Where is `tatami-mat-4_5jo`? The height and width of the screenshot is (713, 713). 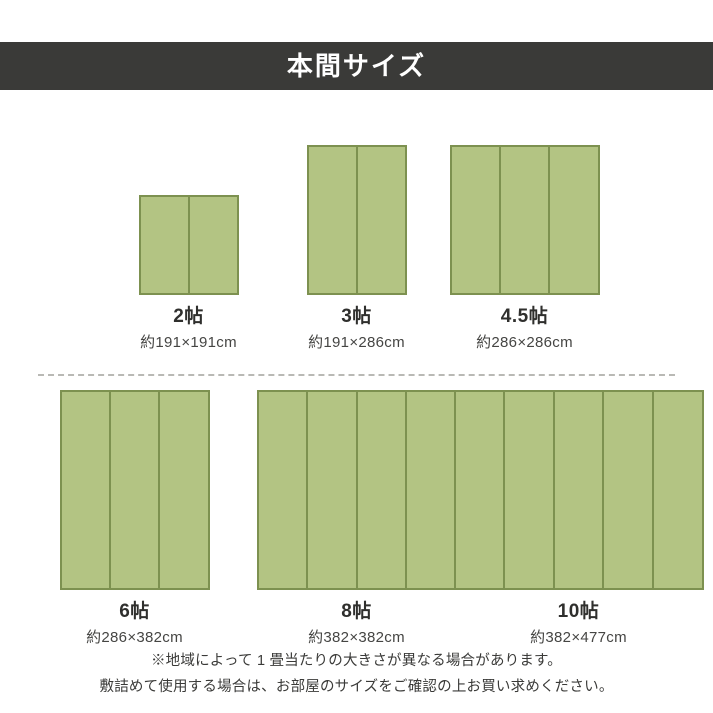
tatami-mat-4_5jo is located at coordinates (524, 220).